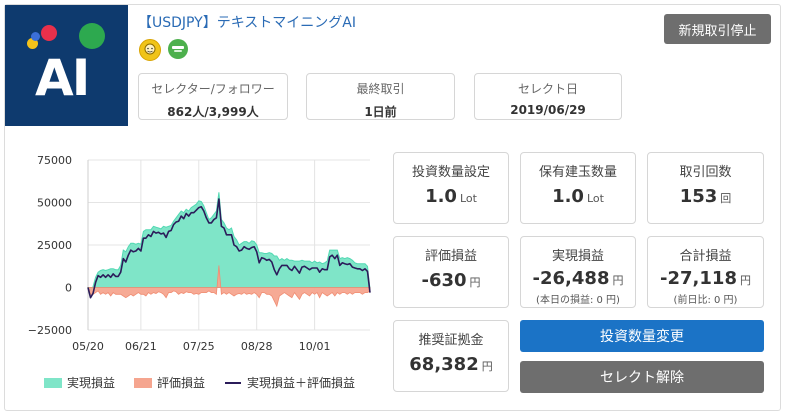 This screenshot has height=417, width=786. What do you see at coordinates (150, 50) in the screenshot?
I see `face-badge-icon` at bounding box center [150, 50].